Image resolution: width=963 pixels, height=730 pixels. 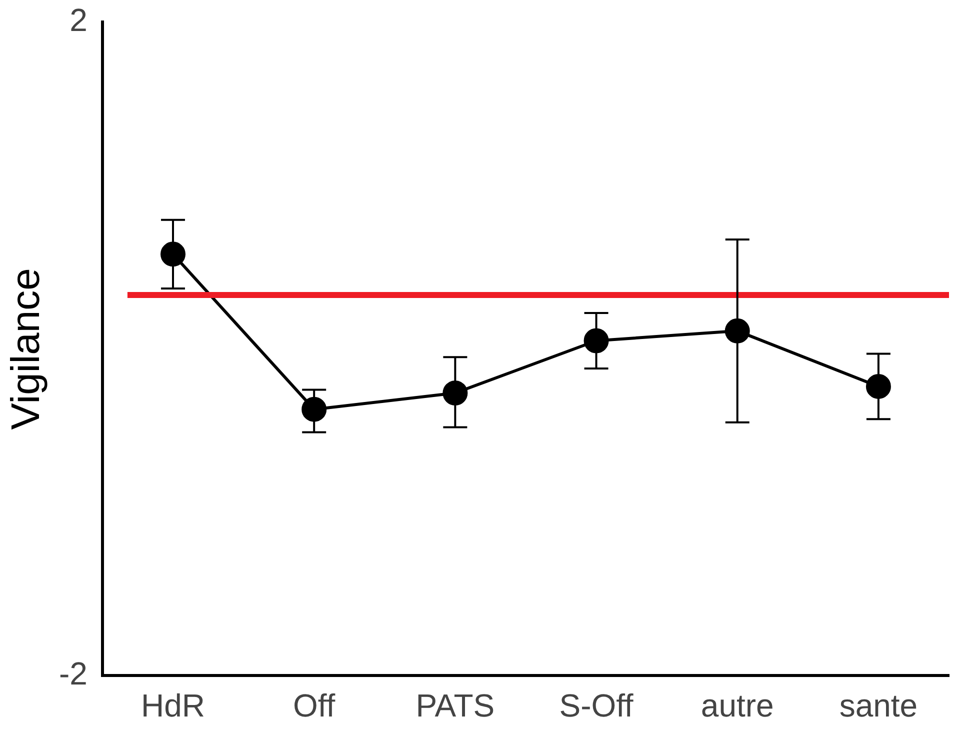 I want to click on y-tick-label: 2, so click(x=79, y=20).